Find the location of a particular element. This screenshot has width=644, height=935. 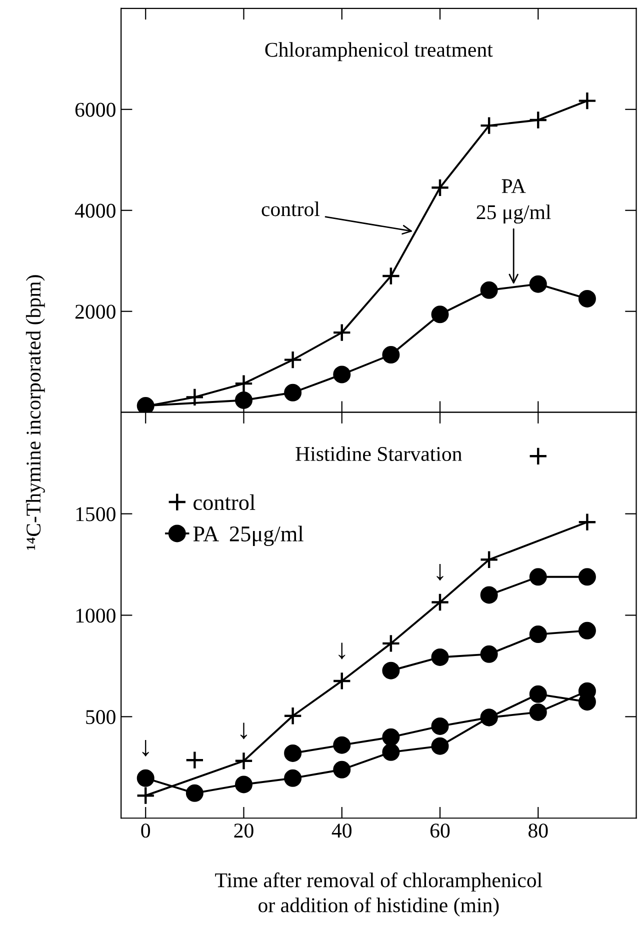

x-tick-label: 80 is located at coordinates (538, 831).